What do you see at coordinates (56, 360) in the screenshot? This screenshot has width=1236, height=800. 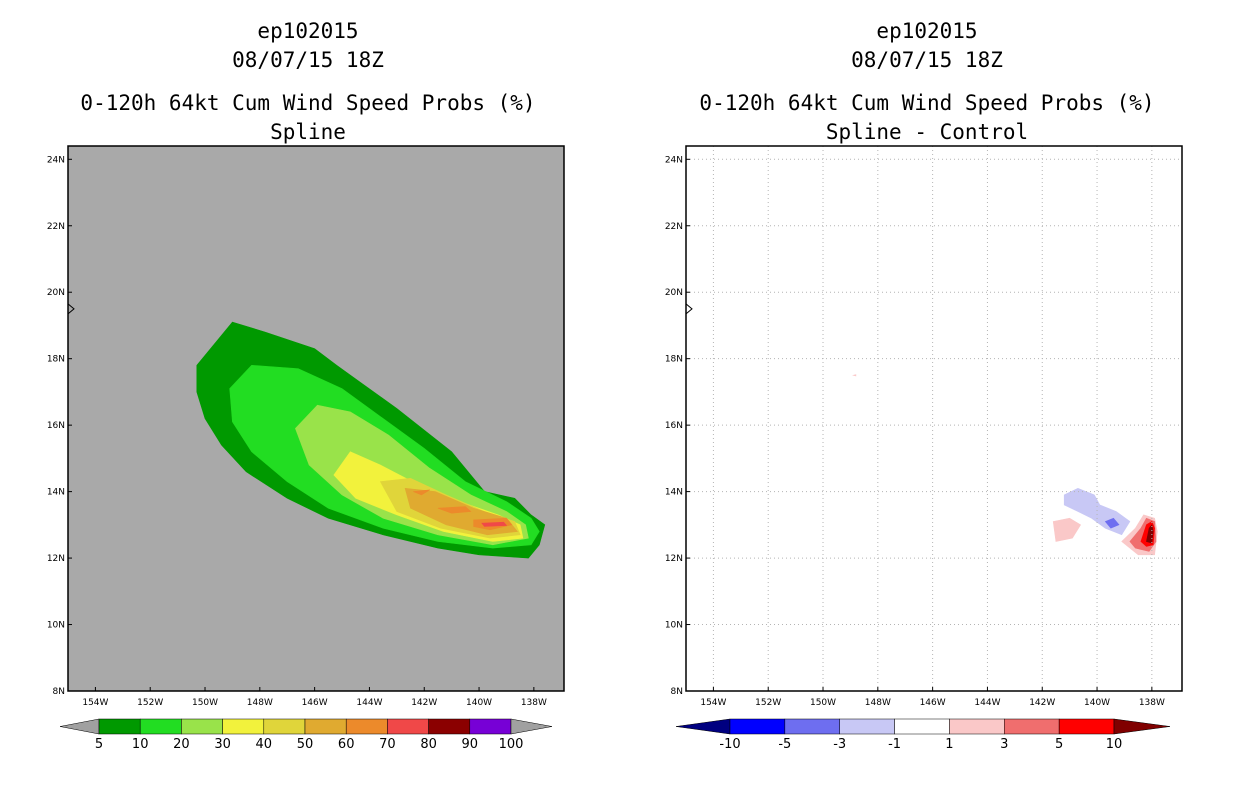 I see `left-ytick-label-5: 18N` at bounding box center [56, 360].